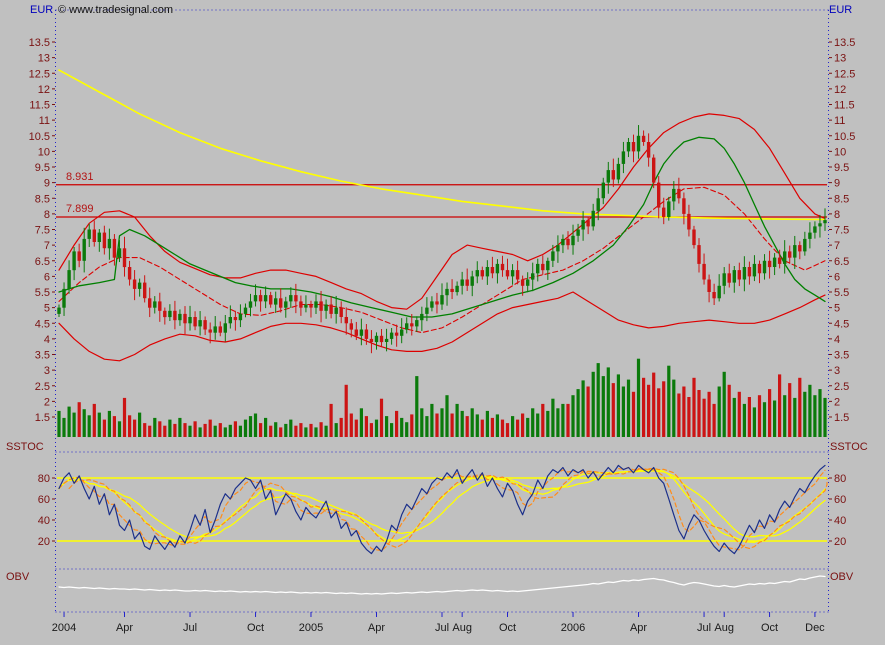 This screenshot has height=645, width=885. What do you see at coordinates (442, 504) in the screenshot?
I see `stoch-slow2-line` at bounding box center [442, 504].